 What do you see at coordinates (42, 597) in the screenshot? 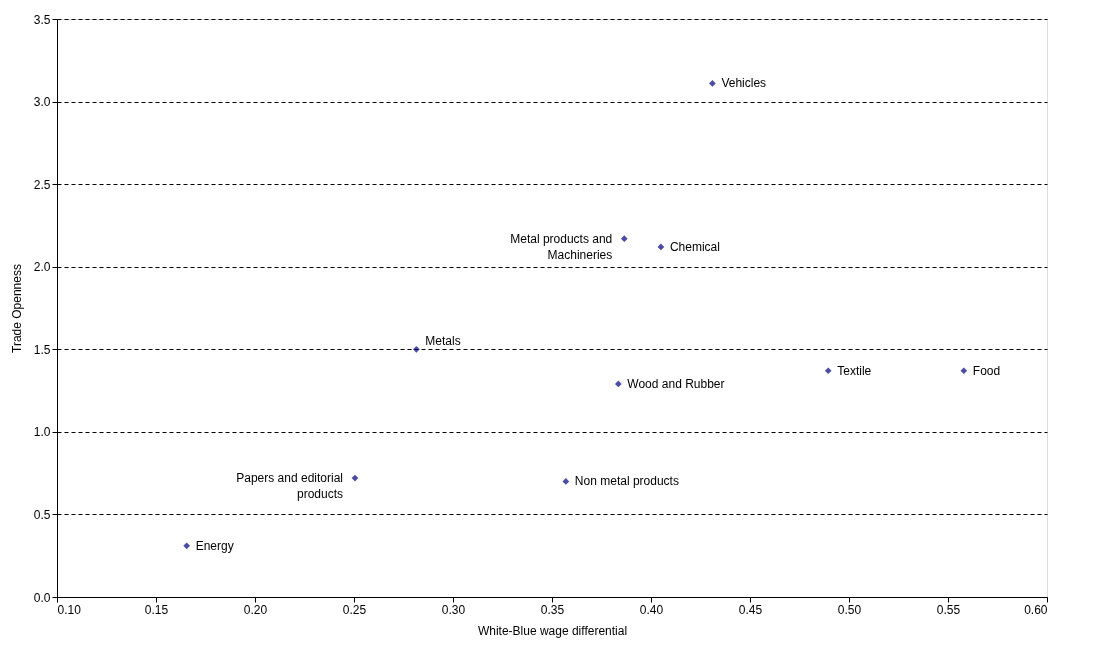
I see `y-tick-label: 0.0` at bounding box center [42, 597].